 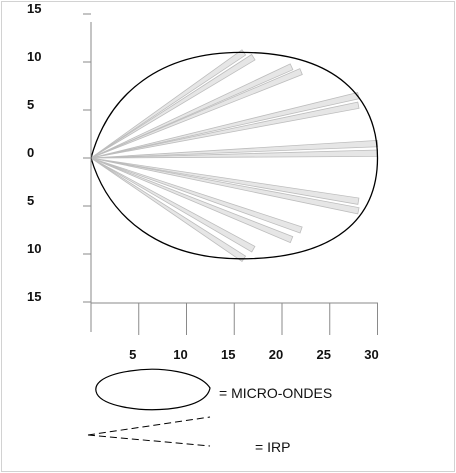 What do you see at coordinates (272, 447) in the screenshot?
I see `legend-ir-label: = IRP` at bounding box center [272, 447].